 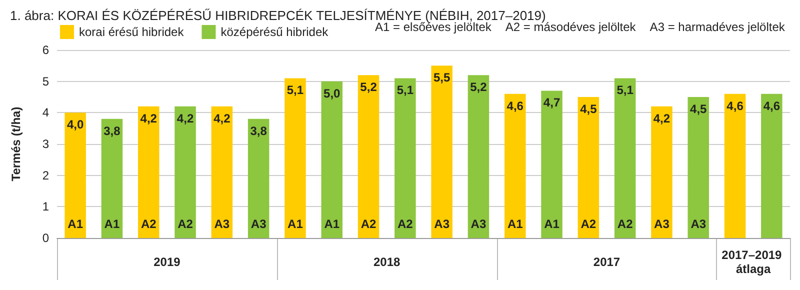 What do you see at coordinates (387, 262) in the screenshot?
I see `text: 2018` at bounding box center [387, 262].